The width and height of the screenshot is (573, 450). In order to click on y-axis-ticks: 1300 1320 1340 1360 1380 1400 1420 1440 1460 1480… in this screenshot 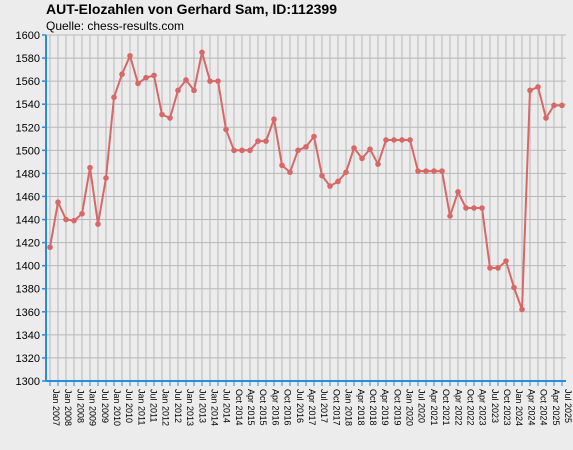, I will do `click(31, 209)`.